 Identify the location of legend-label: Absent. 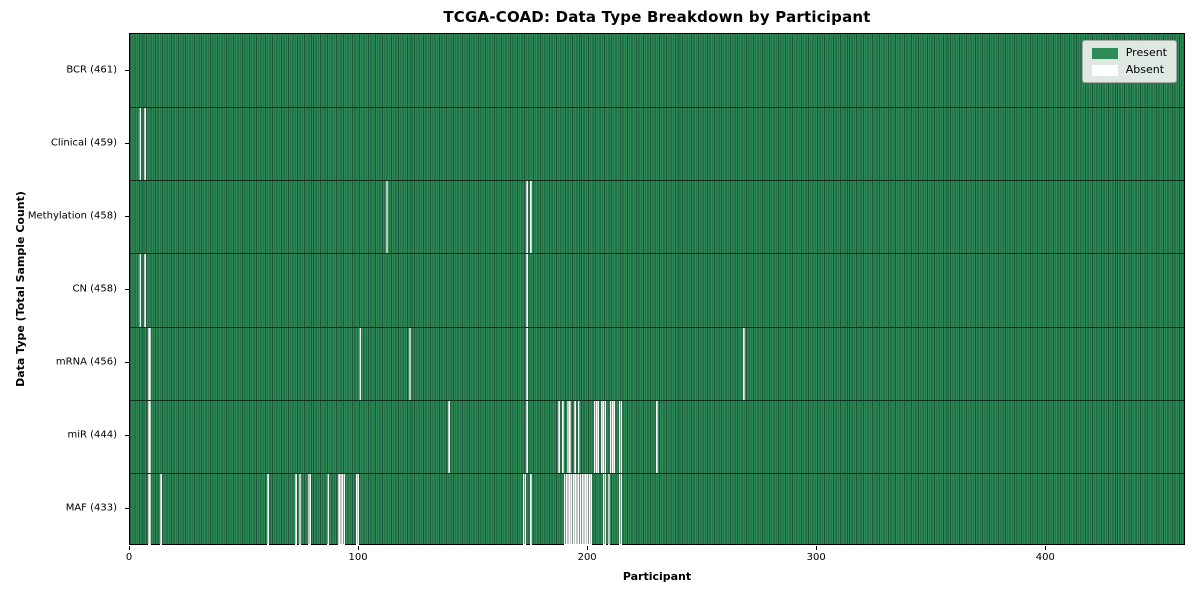
(1145, 69).